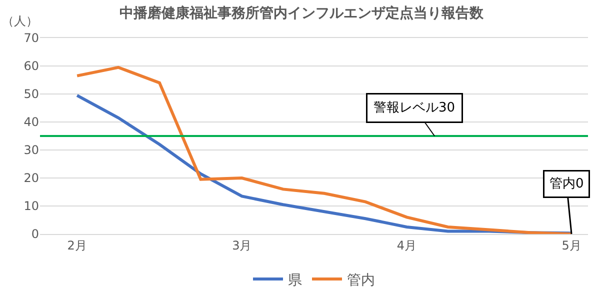 Image resolution: width=603 pixels, height=307 pixels. Describe the element at coordinates (77, 245) in the screenshot. I see `x-tick-label: 2月` at that location.